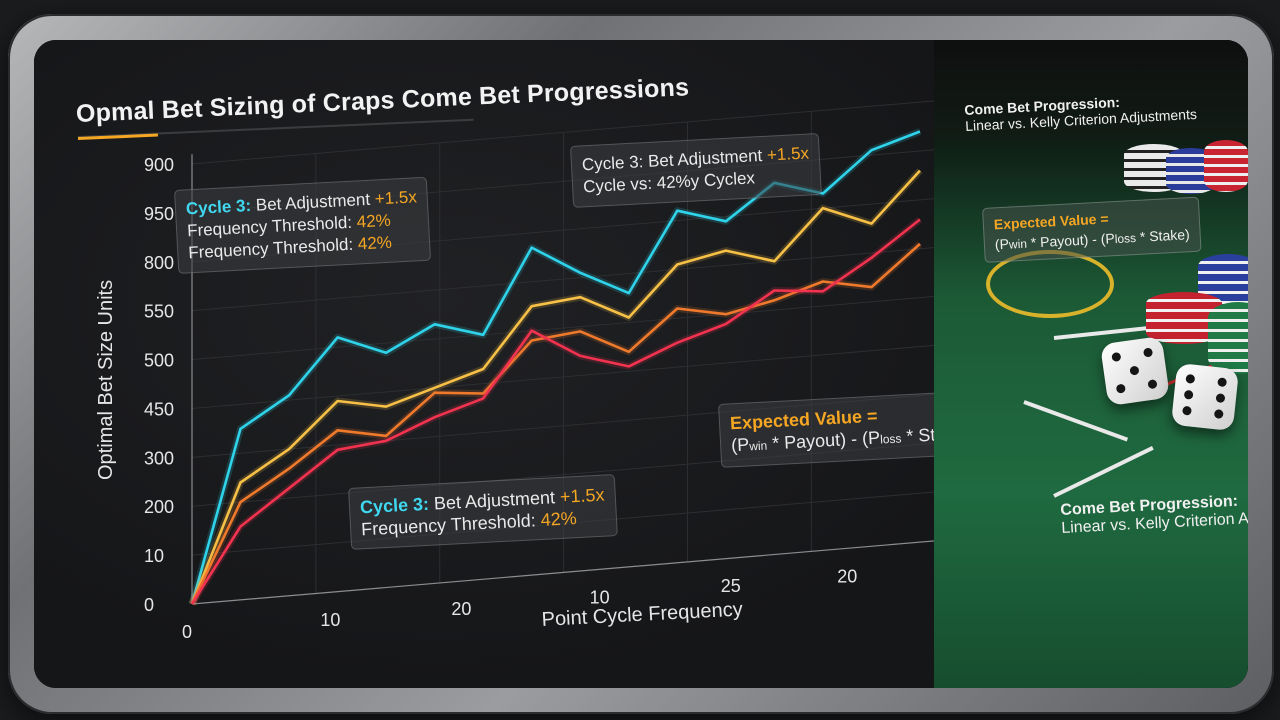 Image resolution: width=1280 pixels, height=720 pixels. What do you see at coordinates (394, 505) in the screenshot?
I see `box3-cycle: Cycle 3:` at bounding box center [394, 505].